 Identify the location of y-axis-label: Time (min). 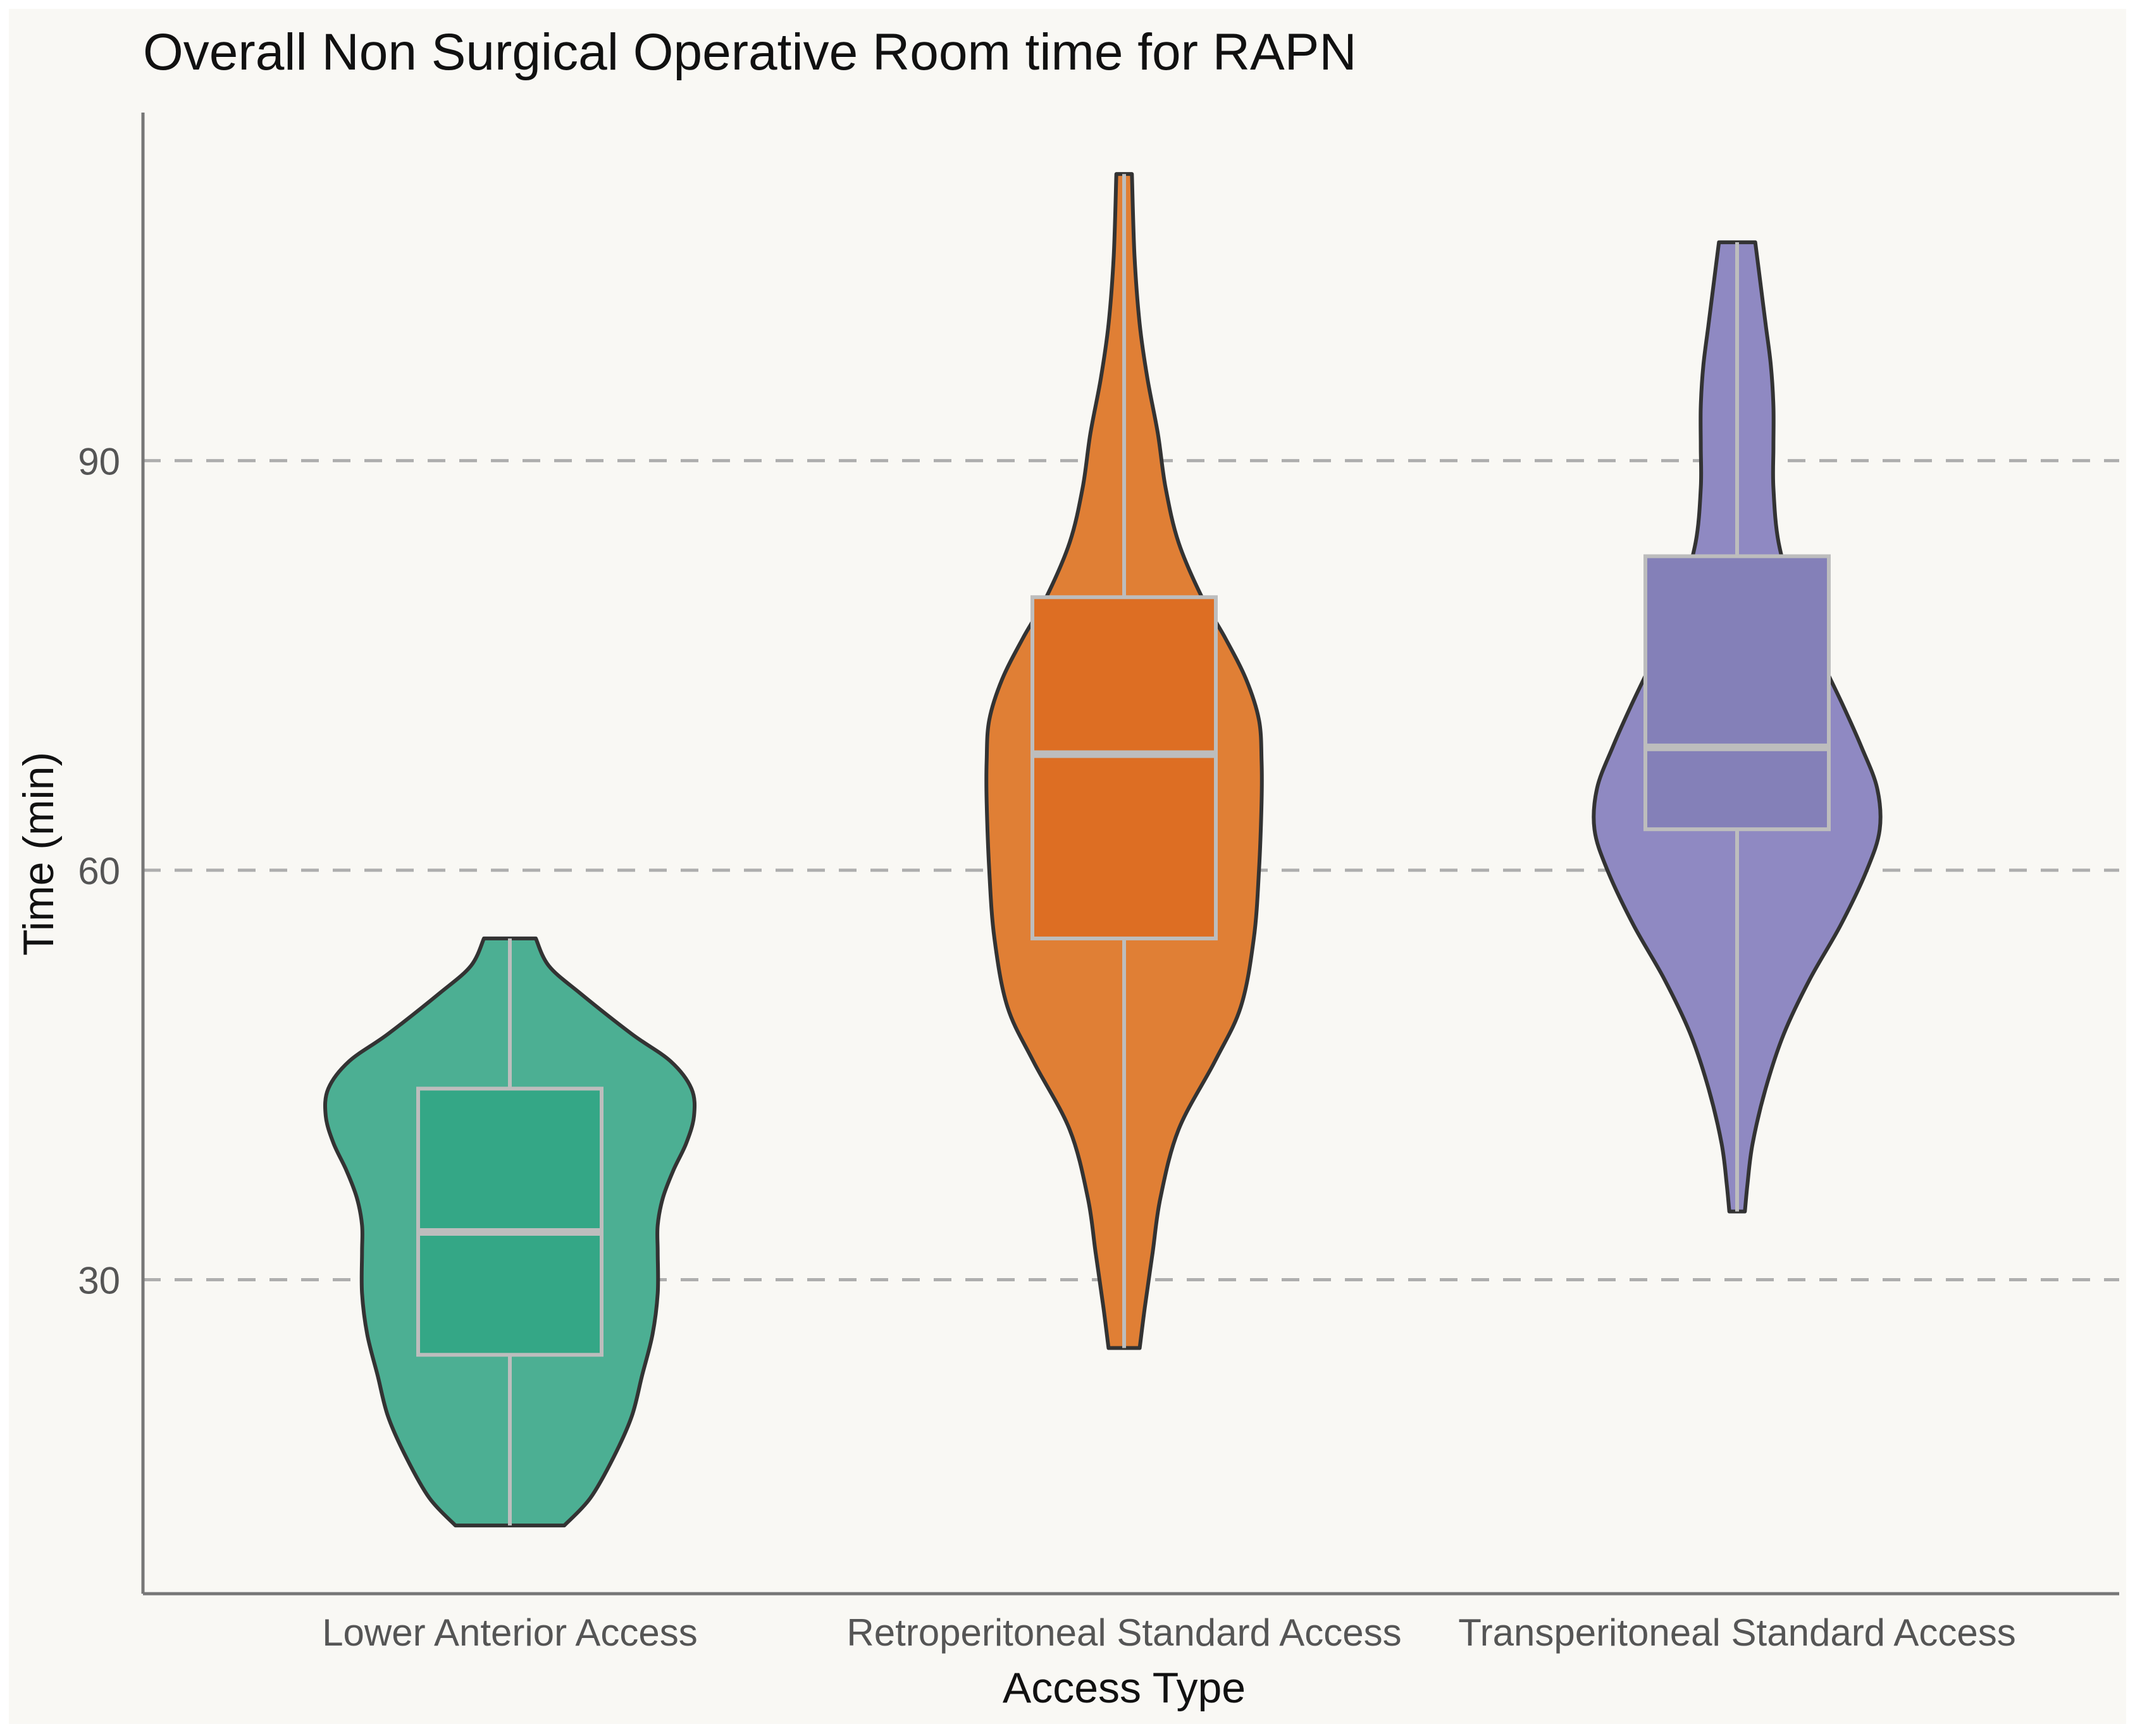
(39, 854).